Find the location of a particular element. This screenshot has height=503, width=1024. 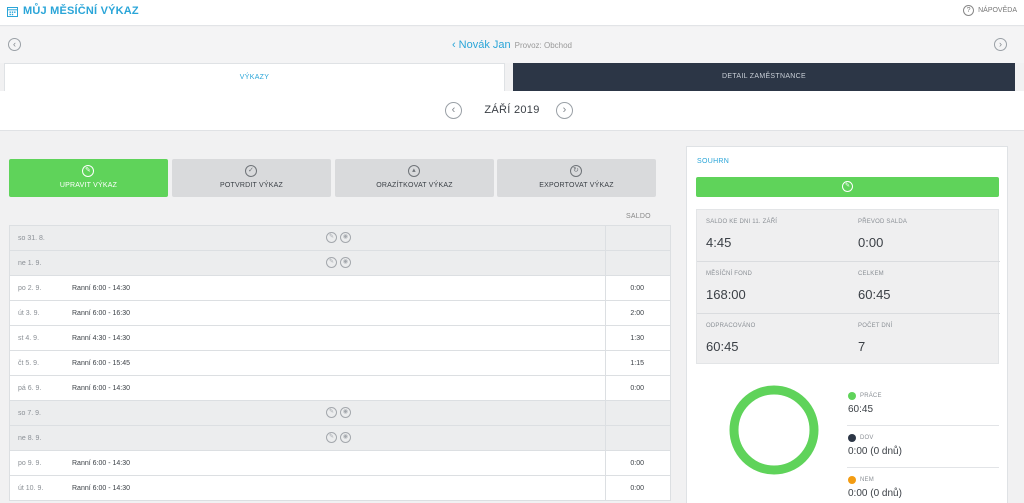

table-row: st 4. 9. Ranní 4:30 - 14:30 1:30 is located at coordinates (340, 338).